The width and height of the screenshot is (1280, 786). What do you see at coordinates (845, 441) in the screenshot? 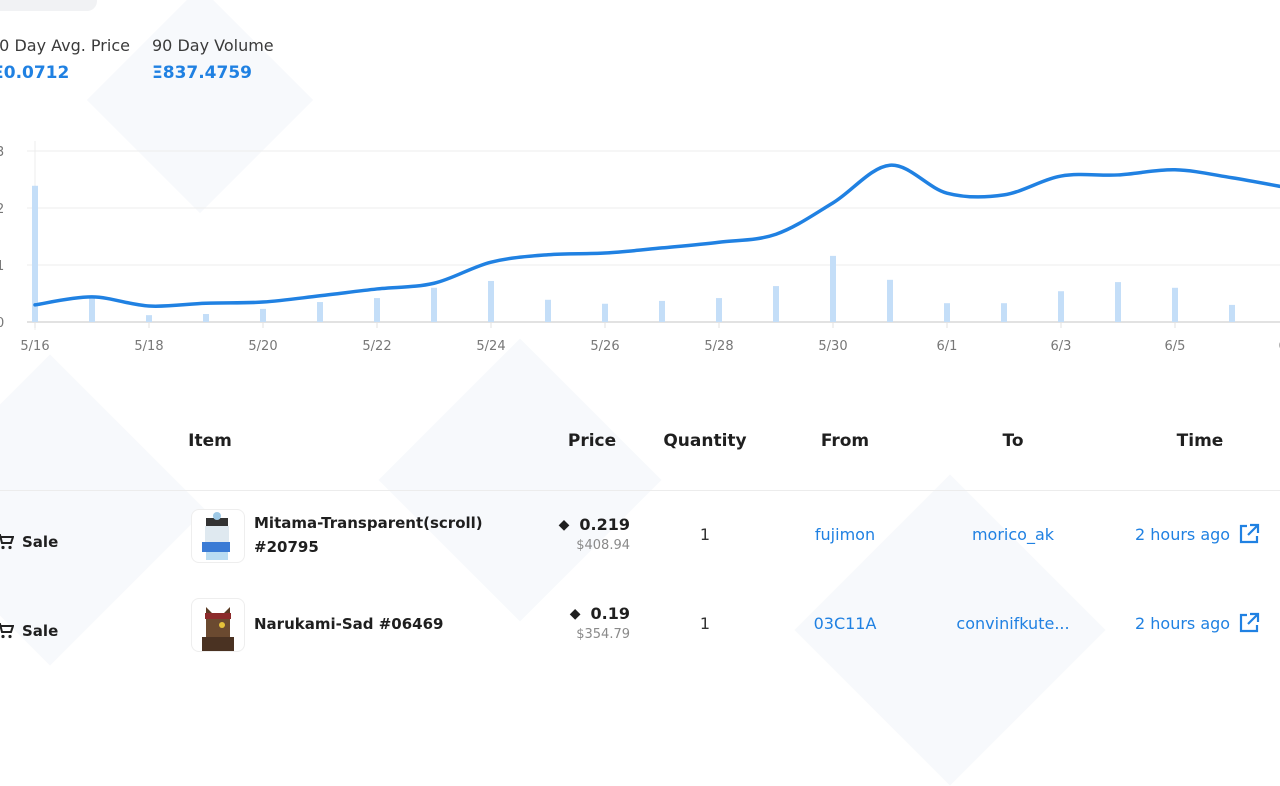
I see `header-from: From` at bounding box center [845, 441].